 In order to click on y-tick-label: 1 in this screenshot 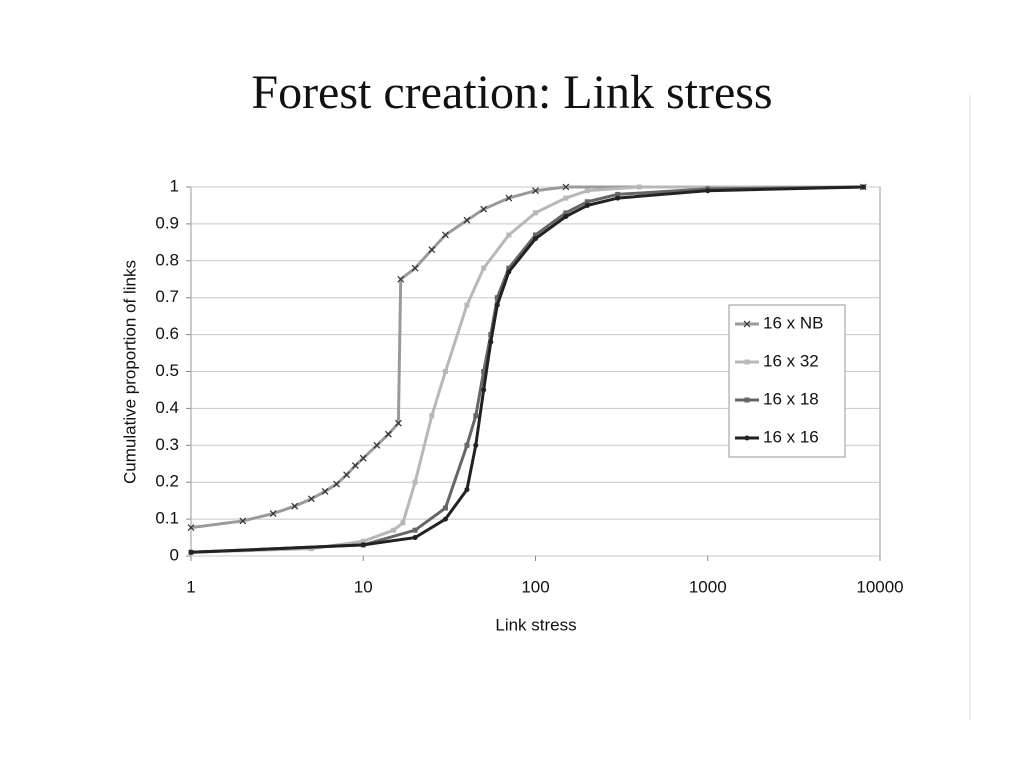, I will do `click(174, 185)`.